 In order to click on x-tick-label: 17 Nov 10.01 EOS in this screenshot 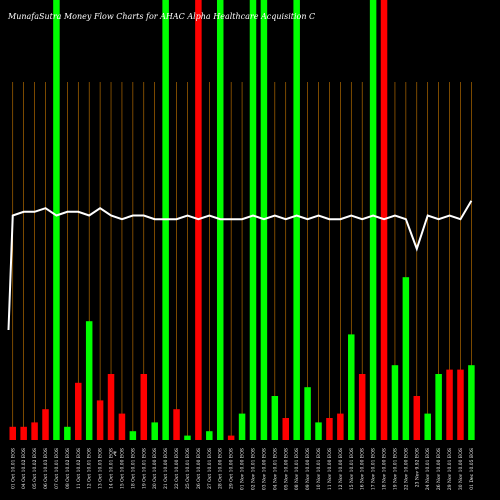, I will do `click(374, 469)`.